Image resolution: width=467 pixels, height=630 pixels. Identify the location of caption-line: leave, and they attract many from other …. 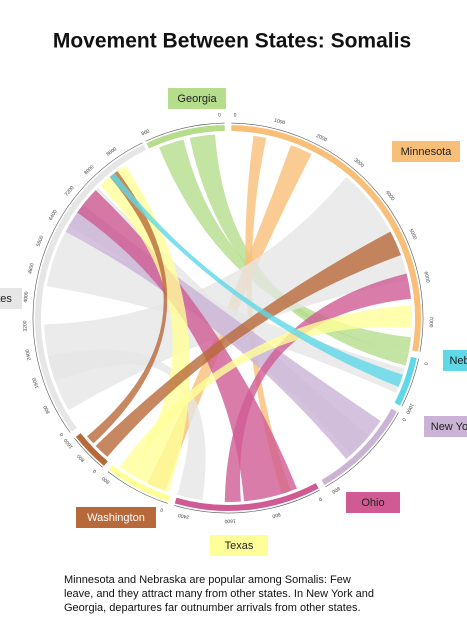
(219, 594).